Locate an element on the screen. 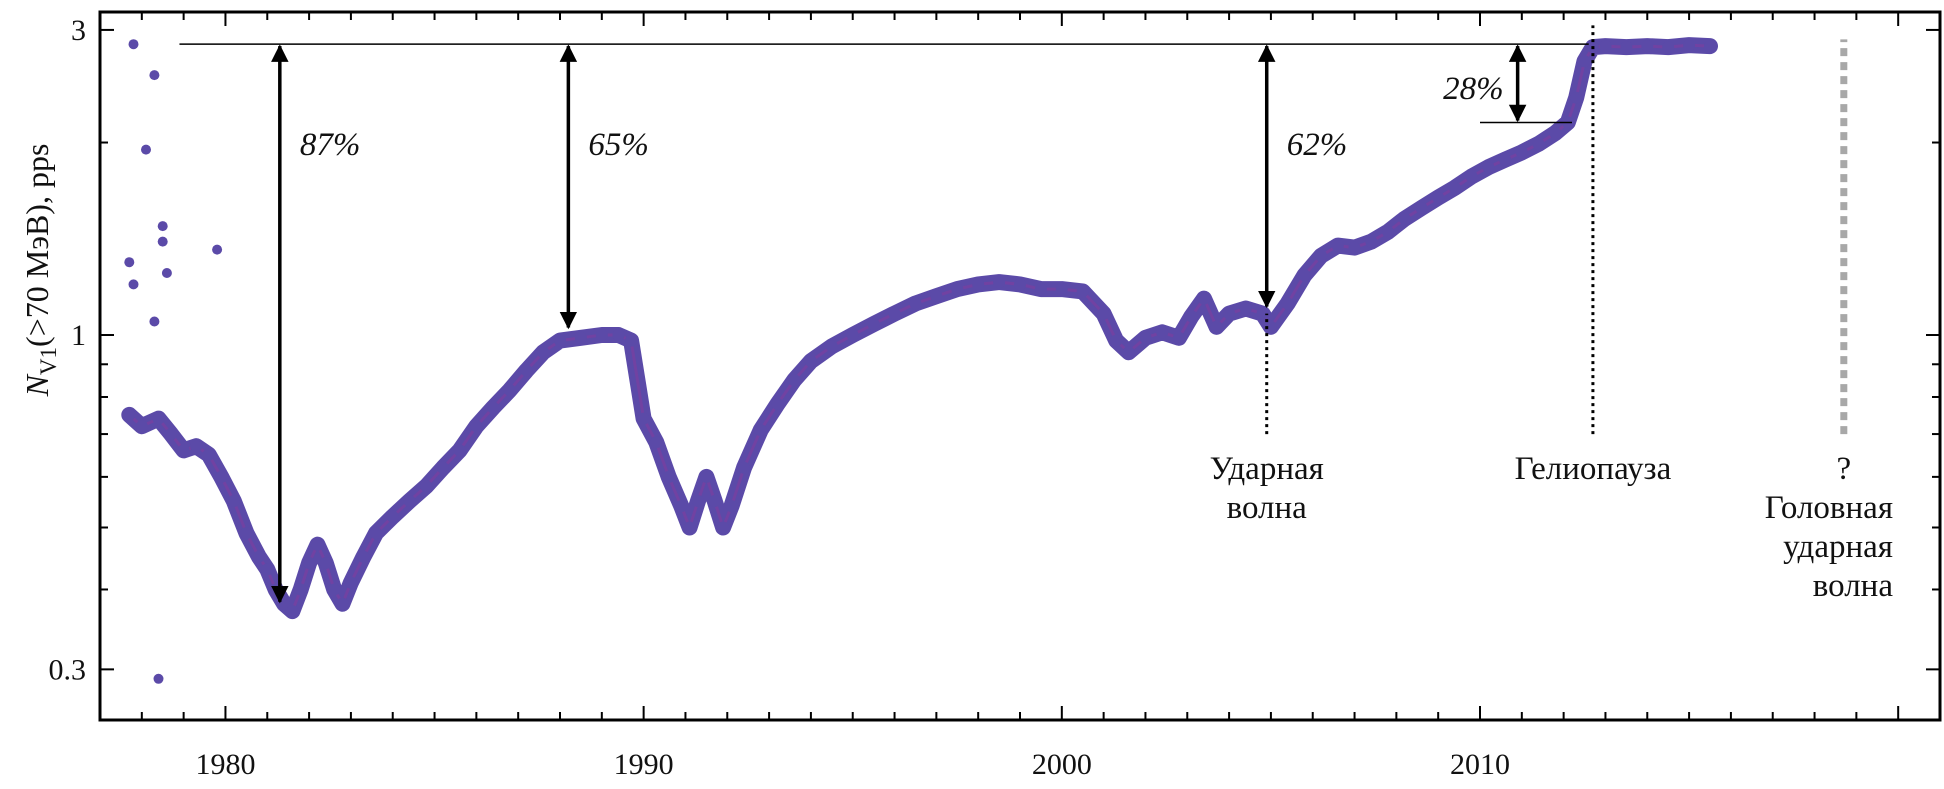  y-axis-label-symbol: N is located at coordinates (37, 385).